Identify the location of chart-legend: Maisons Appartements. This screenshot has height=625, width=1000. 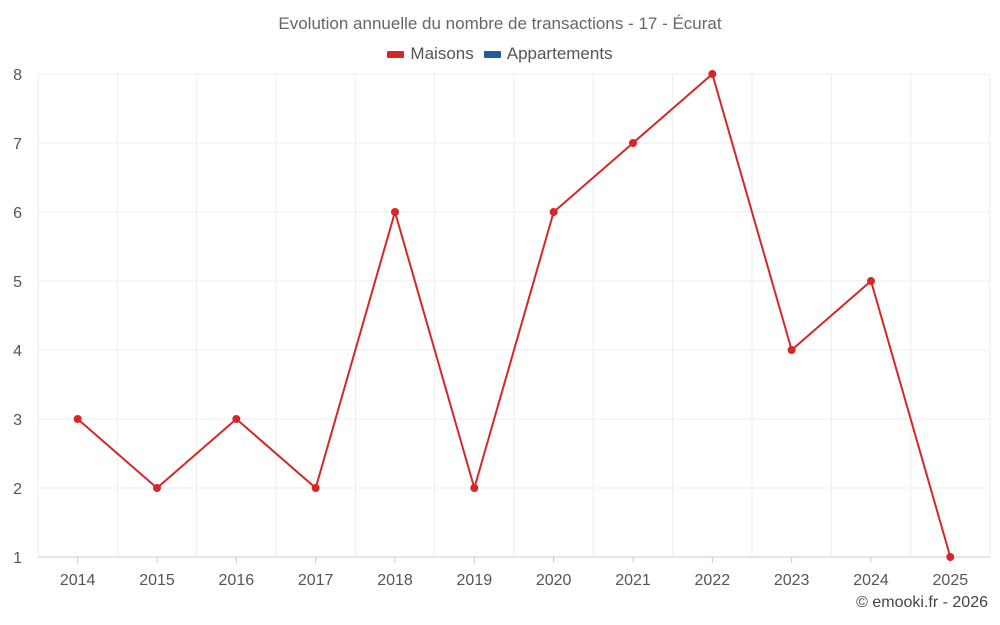
(500, 54).